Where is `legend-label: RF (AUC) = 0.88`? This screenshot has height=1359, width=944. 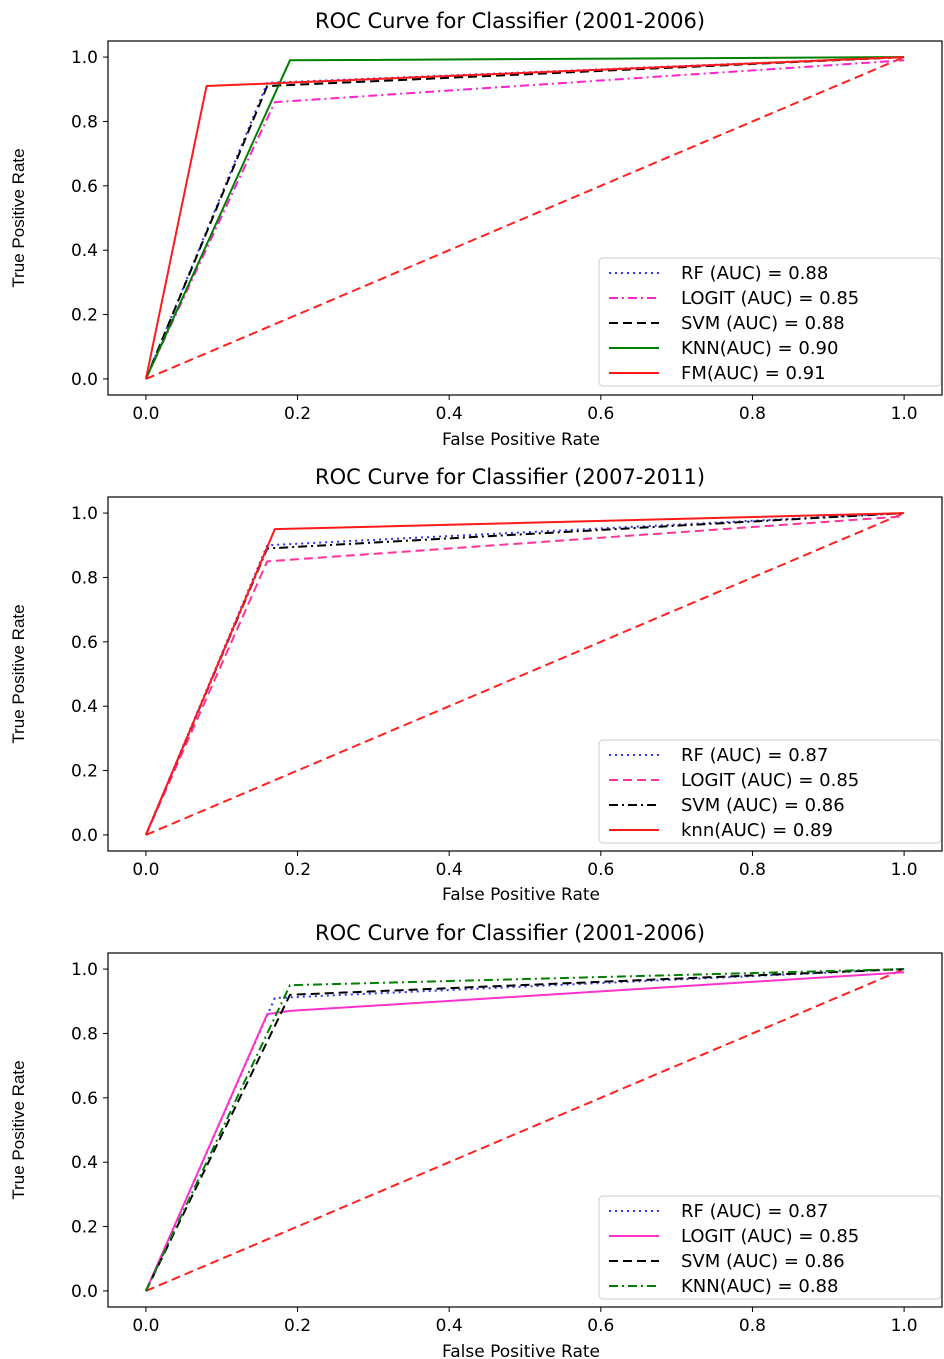 legend-label: RF (AUC) = 0.88 is located at coordinates (754, 273).